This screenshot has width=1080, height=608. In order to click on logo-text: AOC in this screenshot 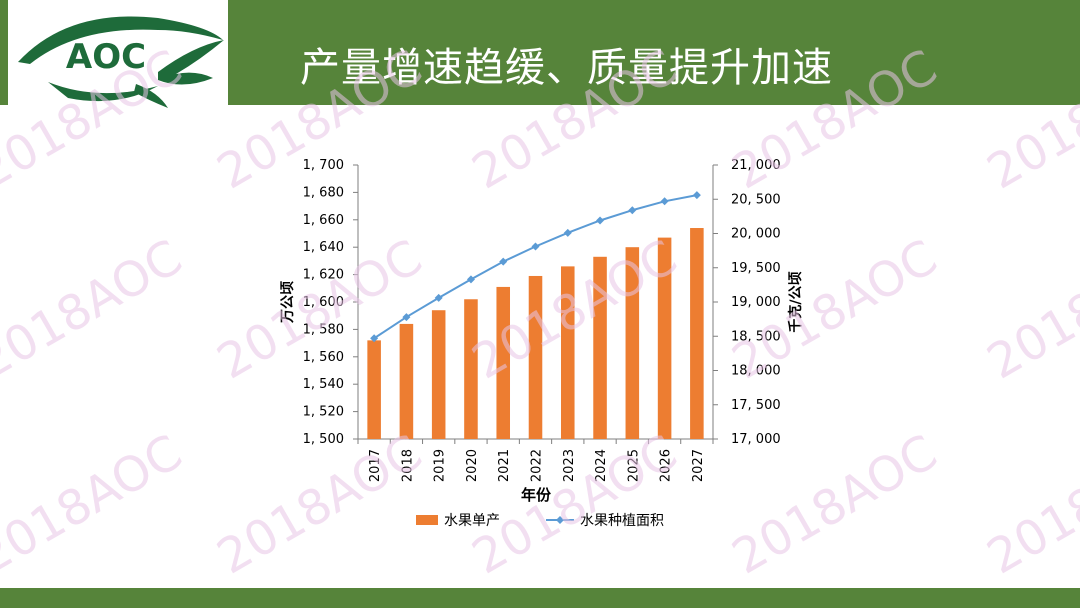, I will do `click(106, 57)`.